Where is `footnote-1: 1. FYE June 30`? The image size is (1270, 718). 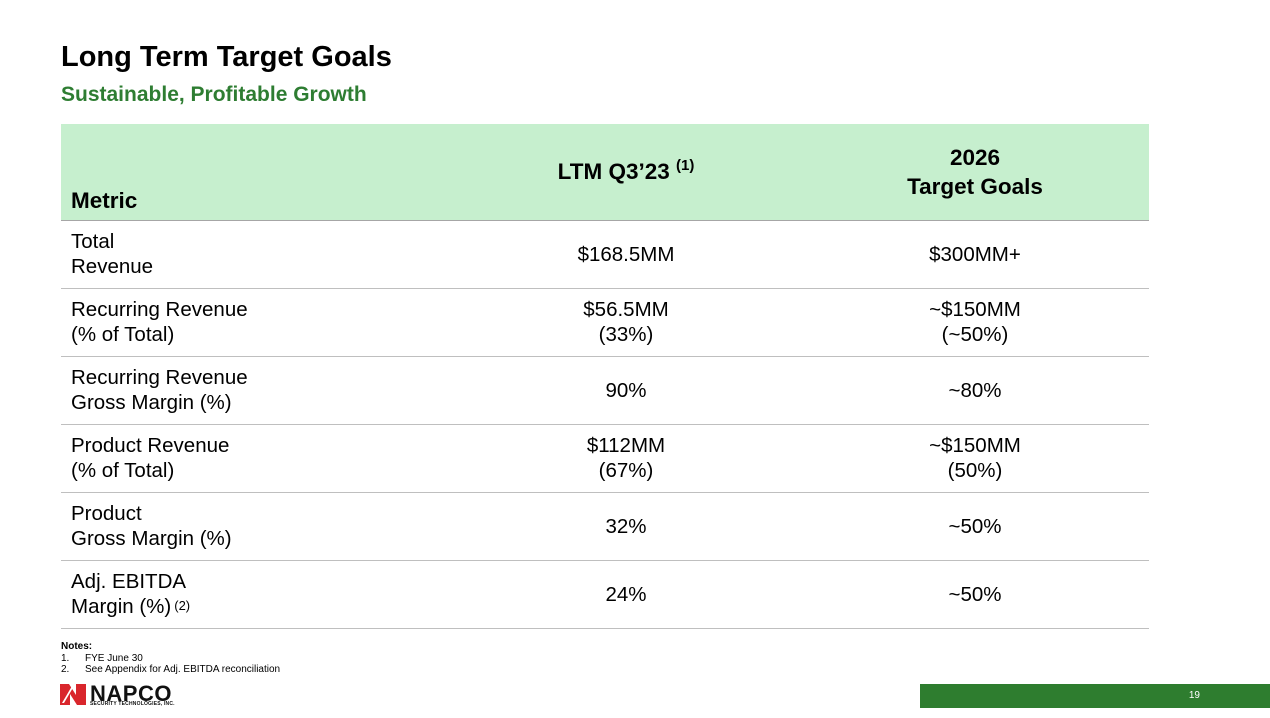 footnote-1: 1. FYE June 30 is located at coordinates (102, 658).